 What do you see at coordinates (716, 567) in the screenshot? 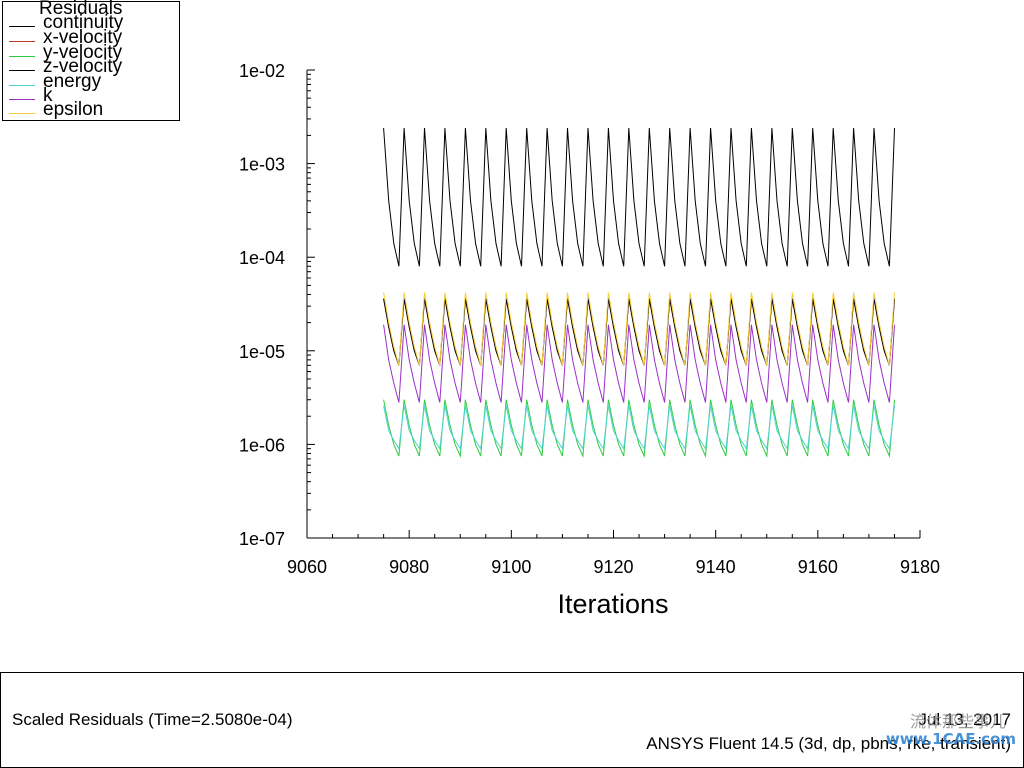
I see `x-tick-label: 9140` at bounding box center [716, 567].